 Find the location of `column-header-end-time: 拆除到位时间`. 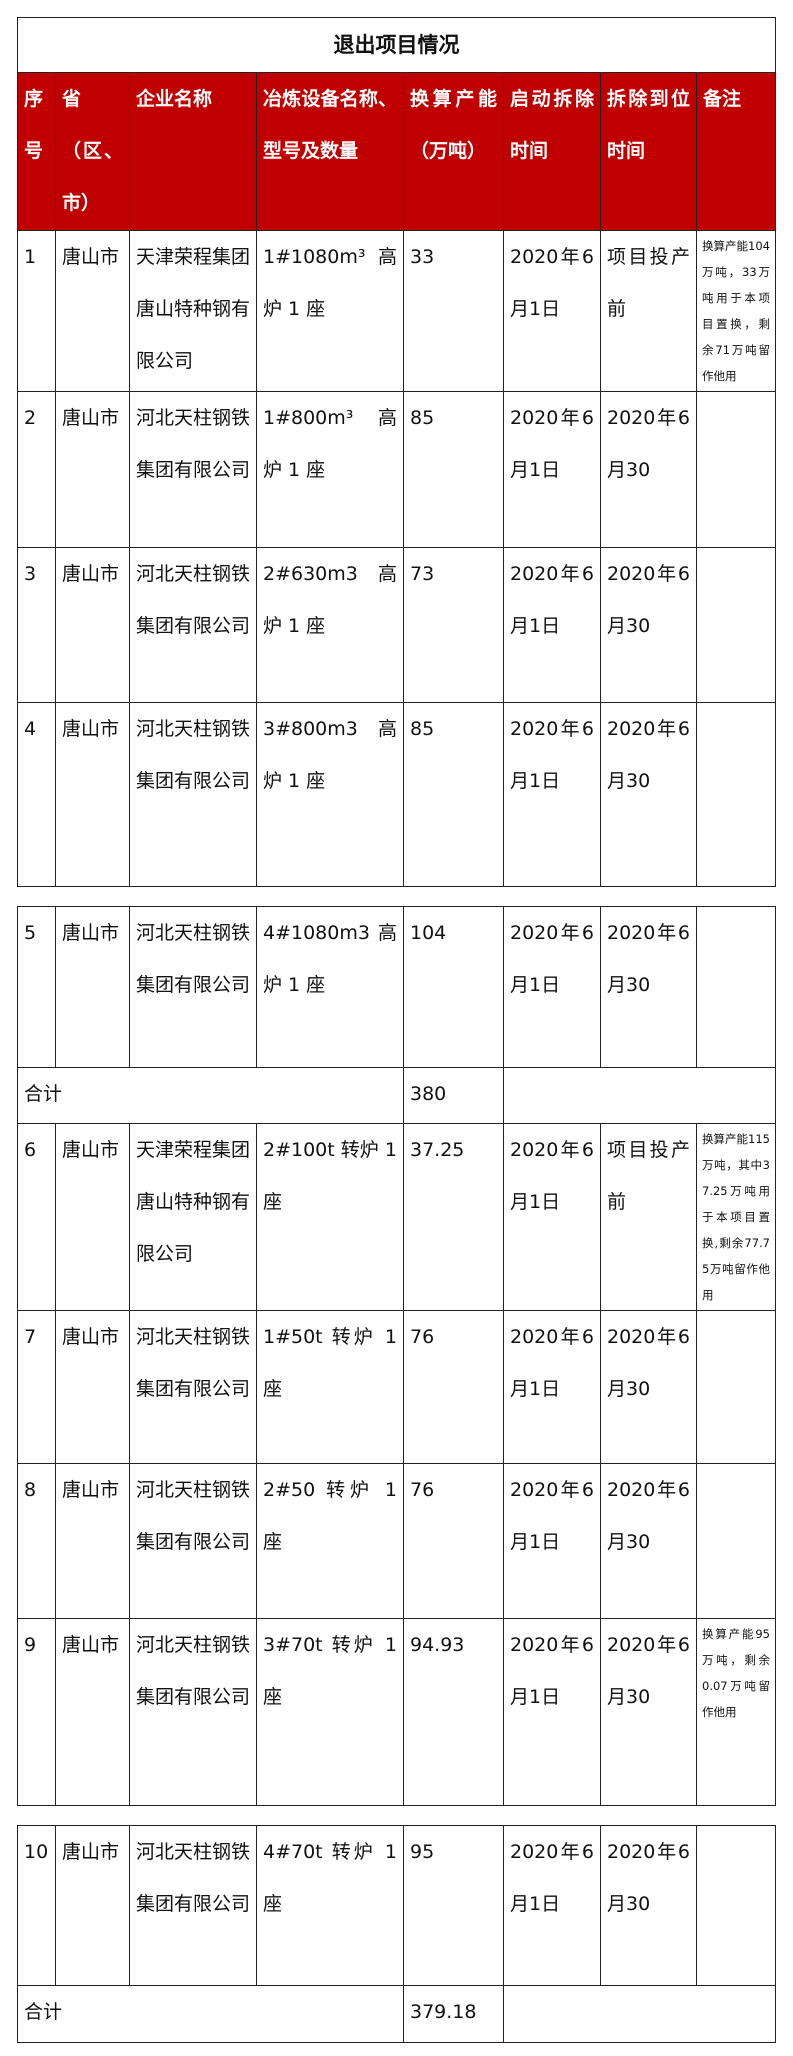

column-header-end-time: 拆除到位时间 is located at coordinates (648, 151).